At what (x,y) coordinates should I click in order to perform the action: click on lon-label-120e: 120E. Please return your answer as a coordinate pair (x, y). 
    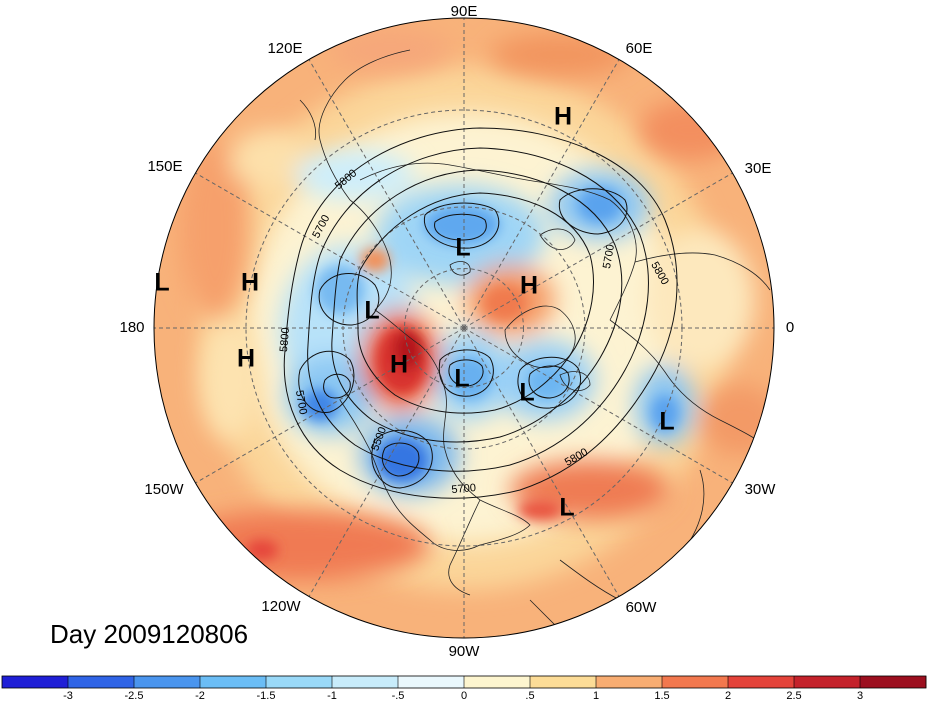
    Looking at the image, I should click on (284, 48).